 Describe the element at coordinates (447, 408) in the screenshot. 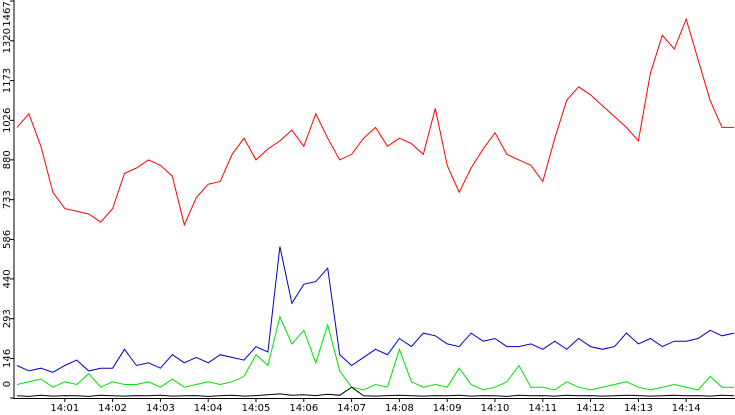

I see `x-tick-label: 14:09` at that location.